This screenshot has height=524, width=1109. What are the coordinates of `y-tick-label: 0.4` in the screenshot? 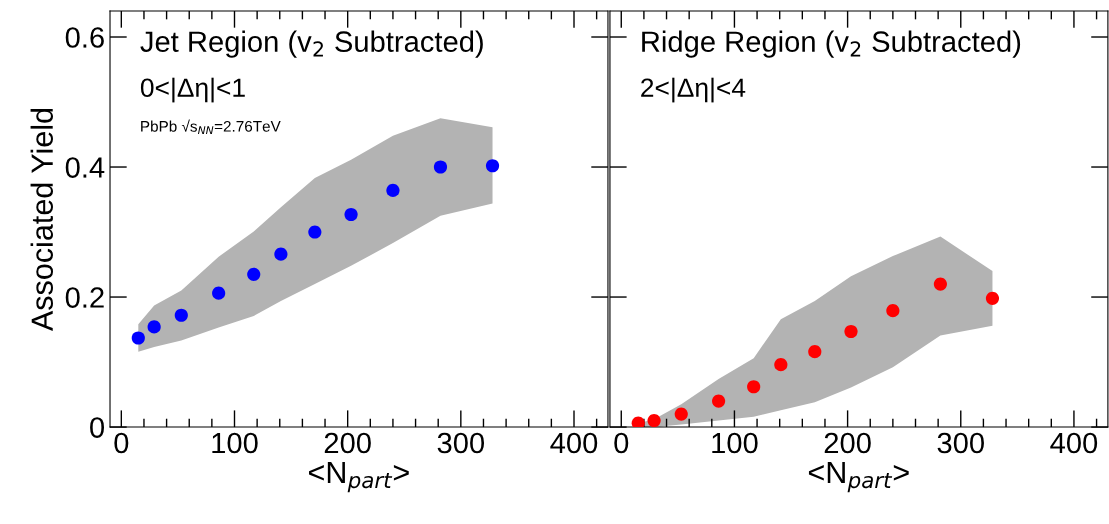 It's located at (85, 167).